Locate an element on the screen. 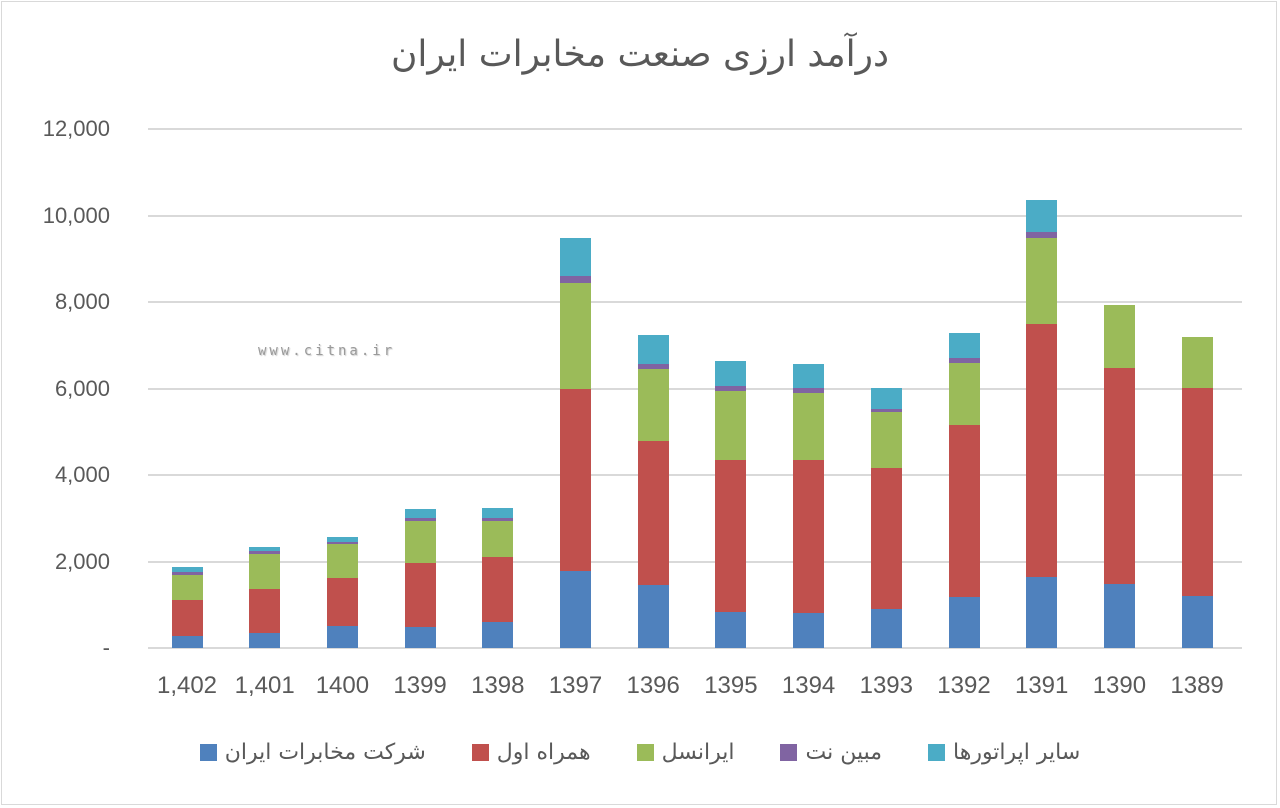  chart-title: درآمد ارزی صنعت مخابرات ایران is located at coordinates (640, 54).